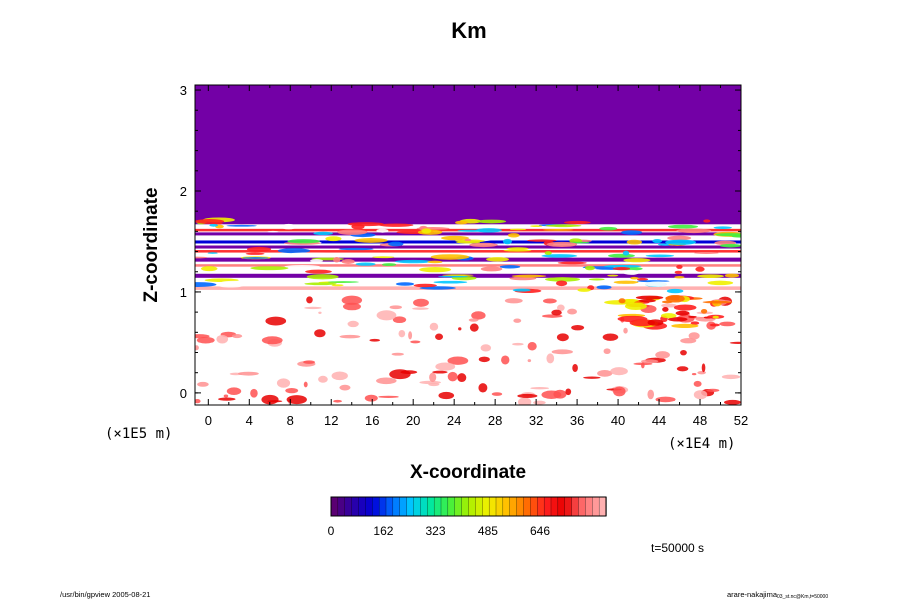  What do you see at coordinates (741, 420) in the screenshot?
I see `x-tick-label: 52` at bounding box center [741, 420].